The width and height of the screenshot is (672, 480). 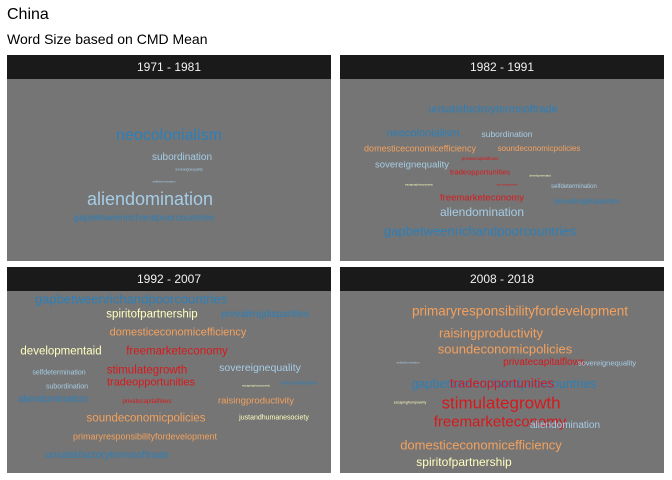 I want to click on facet-strip-label: 1982 - 1991, so click(x=502, y=67).